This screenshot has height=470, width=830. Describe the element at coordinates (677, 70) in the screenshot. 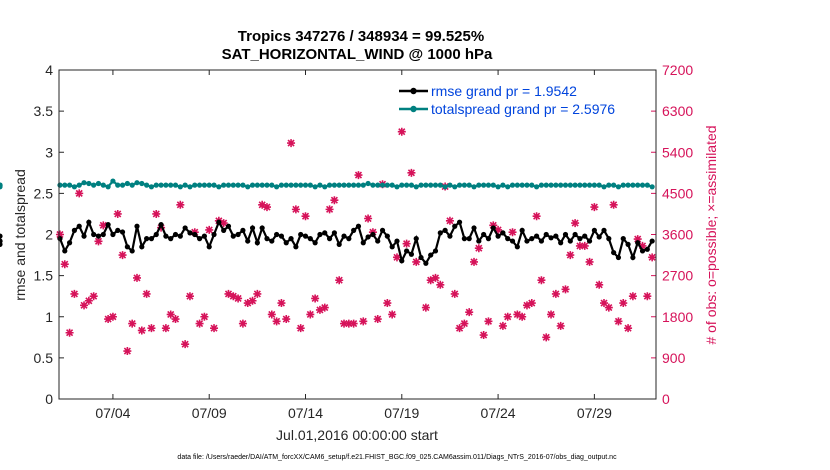

I see `y-right-tick-label: 7200` at that location.